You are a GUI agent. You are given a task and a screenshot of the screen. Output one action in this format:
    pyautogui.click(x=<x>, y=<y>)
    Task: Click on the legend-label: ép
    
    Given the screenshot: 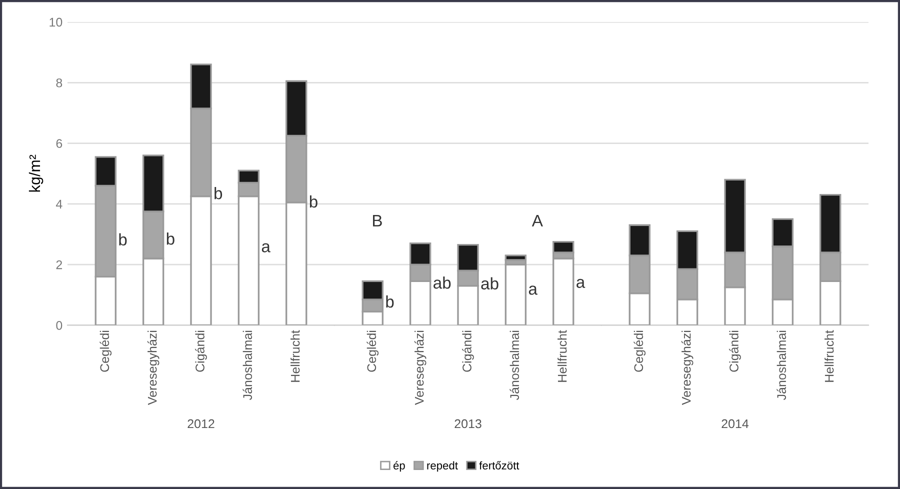 What is the action you would take?
    pyautogui.click(x=399, y=466)
    